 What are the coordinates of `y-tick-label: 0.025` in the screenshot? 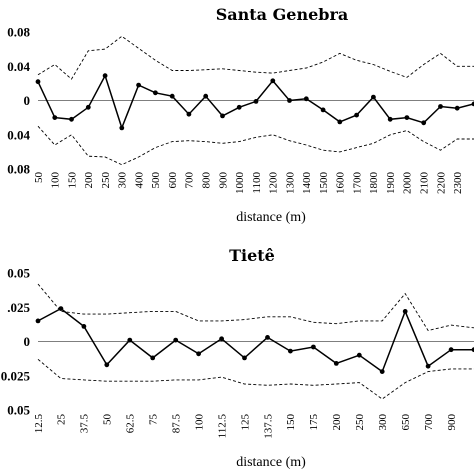 It's located at (16, 375).